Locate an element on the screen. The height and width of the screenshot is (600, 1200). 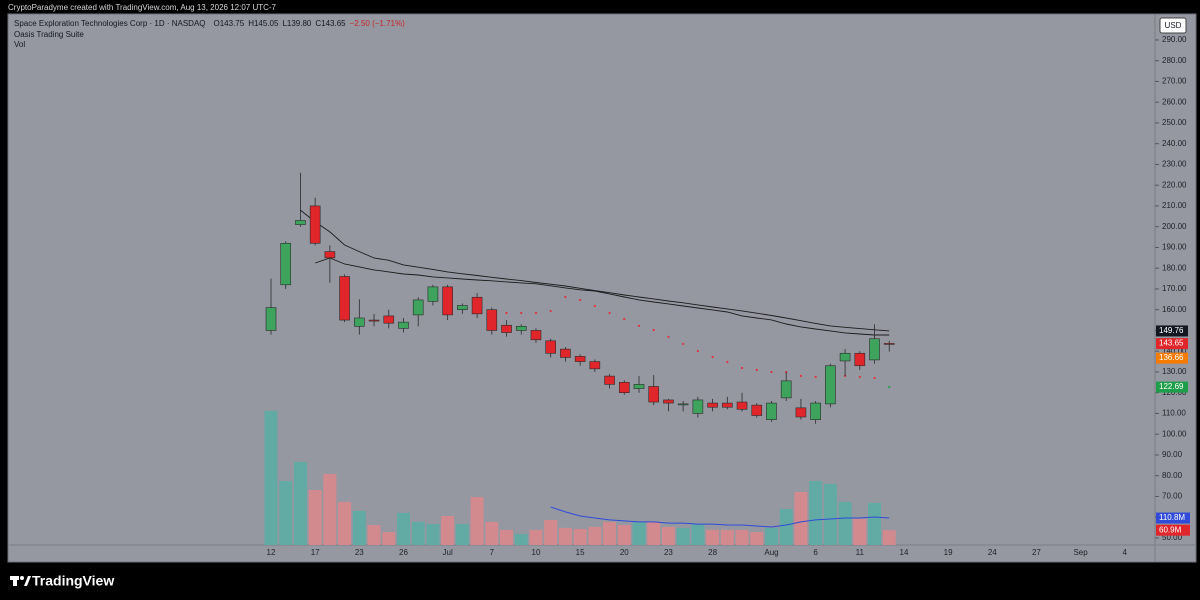
volume-ma-line is located at coordinates (720, 517).